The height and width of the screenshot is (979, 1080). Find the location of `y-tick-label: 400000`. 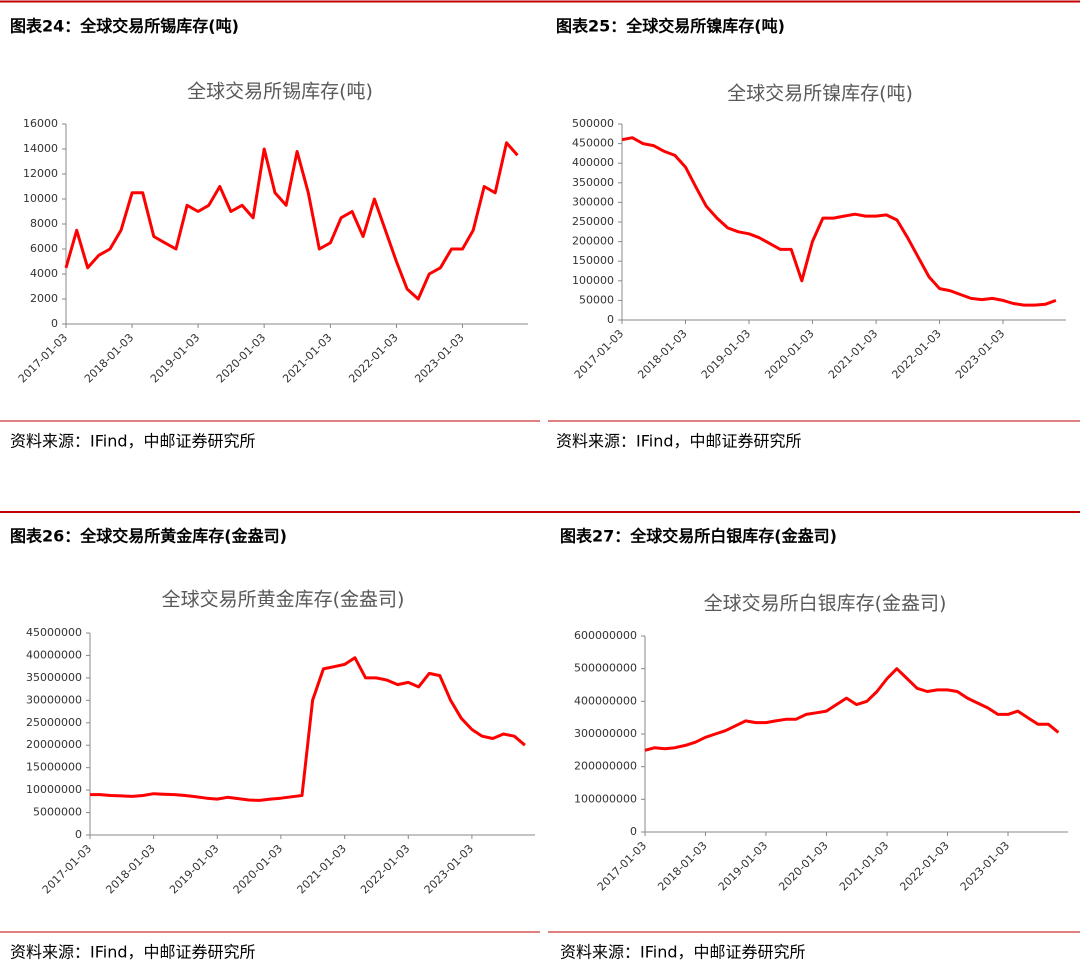

y-tick-label: 400000 is located at coordinates (593, 162).